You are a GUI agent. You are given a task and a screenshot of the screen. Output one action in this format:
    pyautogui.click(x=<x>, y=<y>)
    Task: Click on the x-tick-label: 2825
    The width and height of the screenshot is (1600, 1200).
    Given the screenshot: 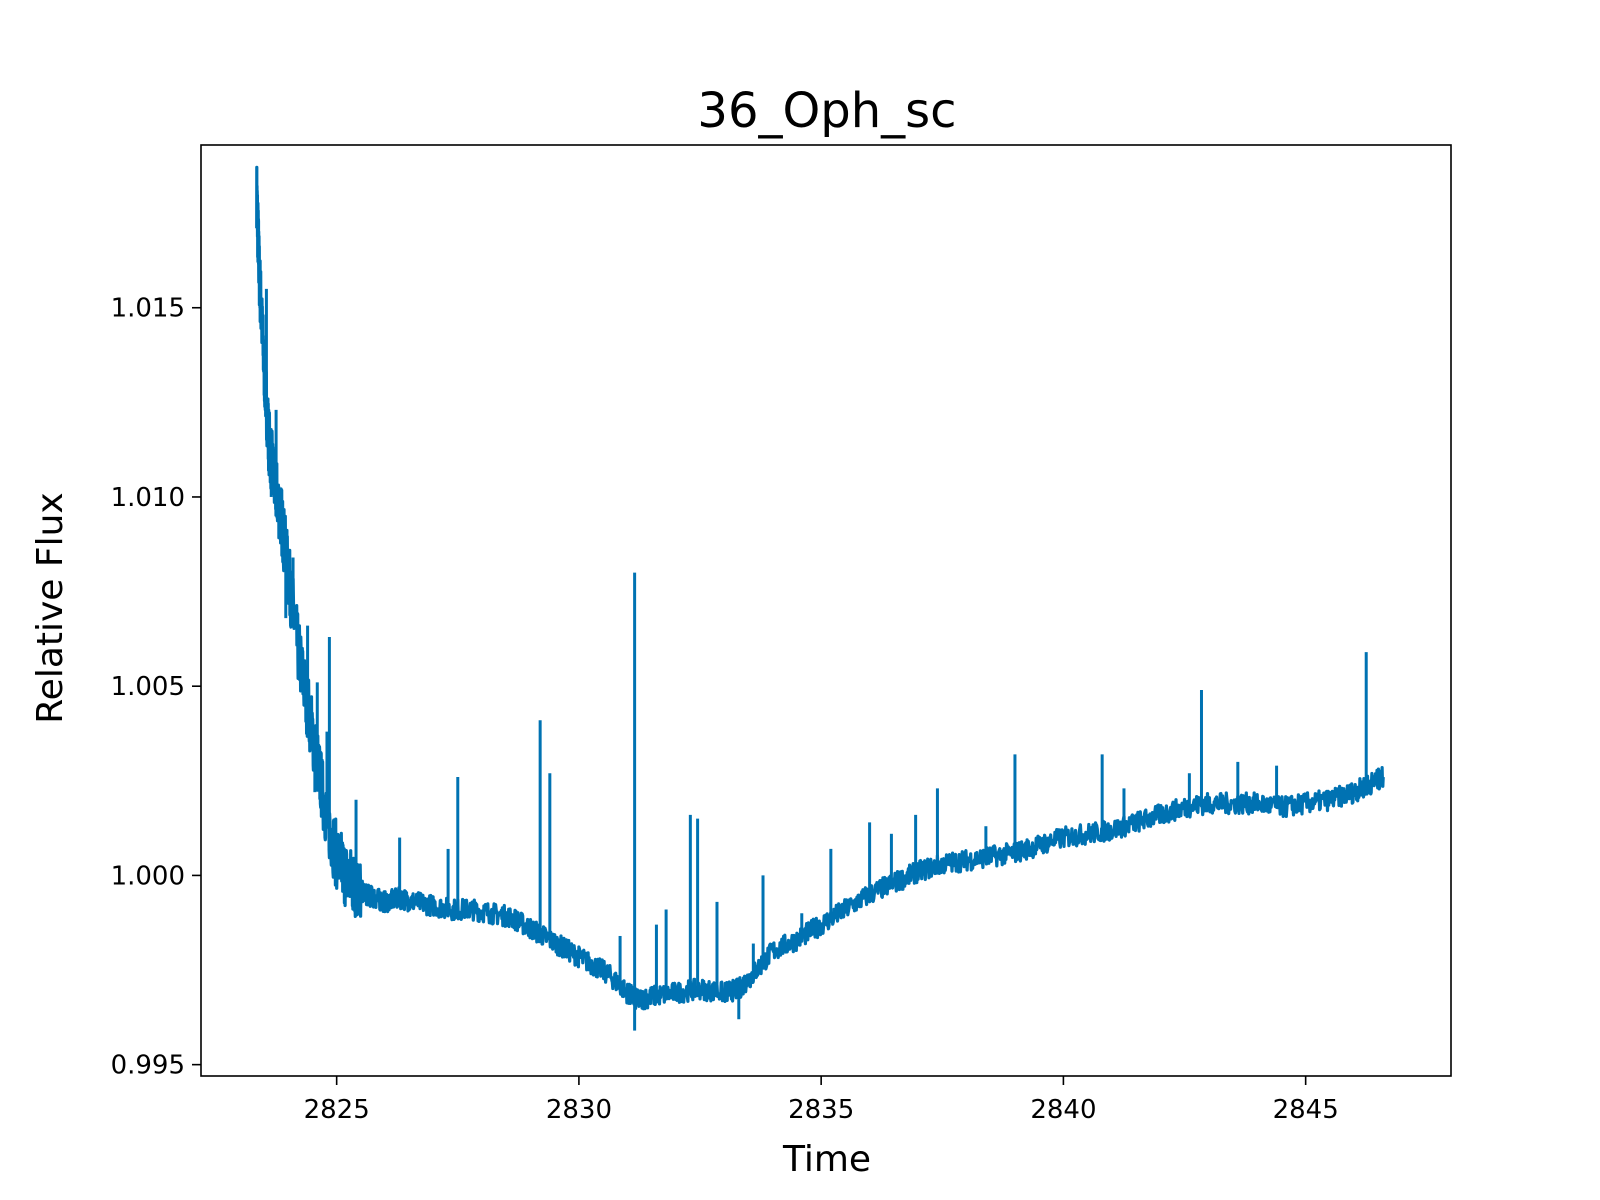 What is the action you would take?
    pyautogui.click(x=337, y=1110)
    